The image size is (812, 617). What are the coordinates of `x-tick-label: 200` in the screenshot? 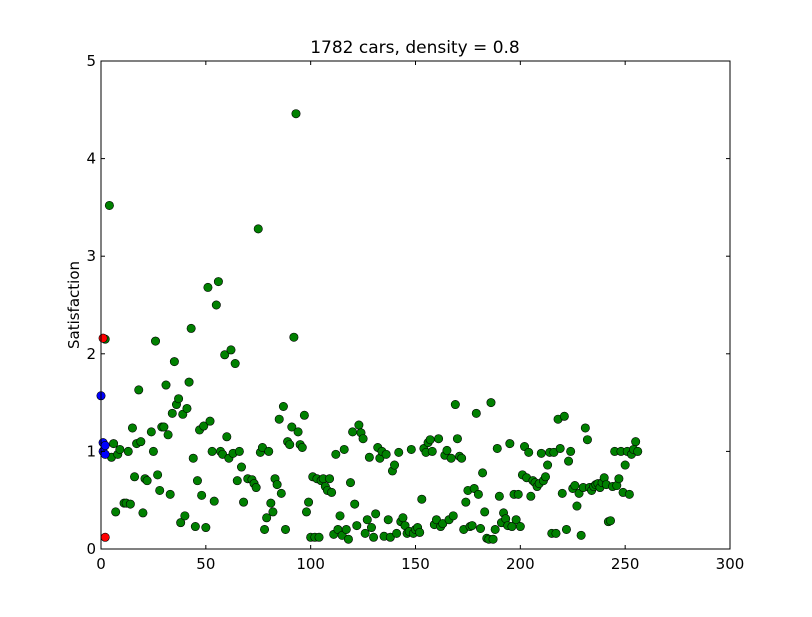 It's located at (520, 564).